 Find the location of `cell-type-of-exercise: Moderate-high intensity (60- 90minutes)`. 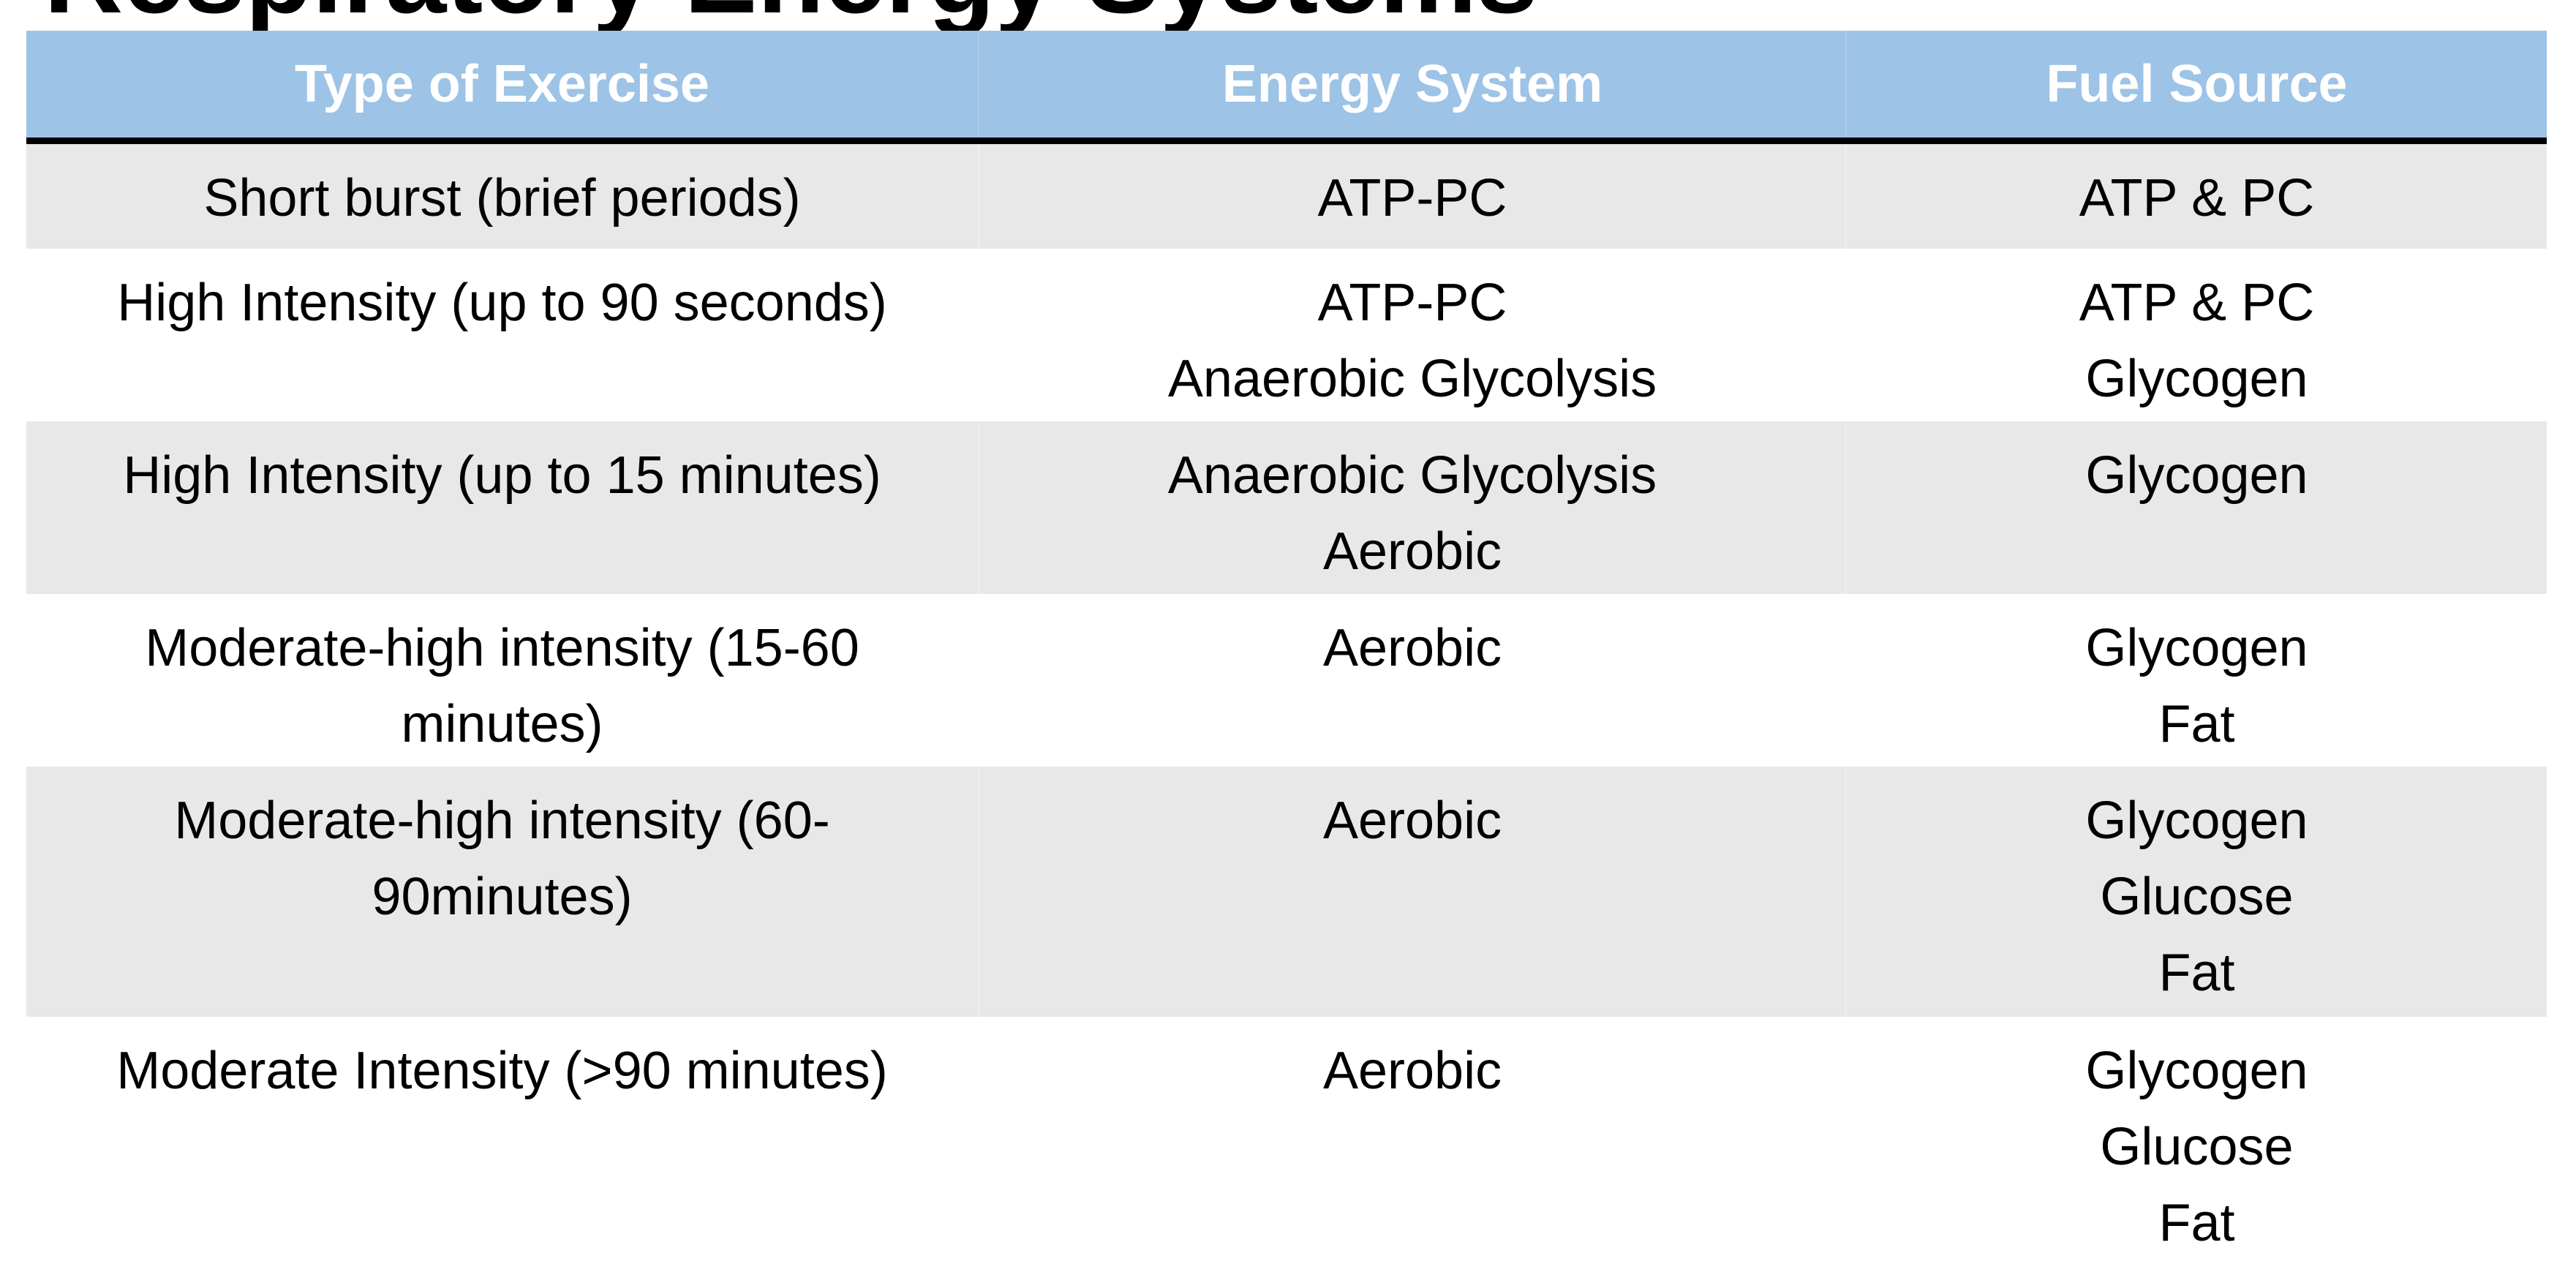

cell-type-of-exercise: Moderate-high intensity (60- 90minutes) is located at coordinates (502, 892).